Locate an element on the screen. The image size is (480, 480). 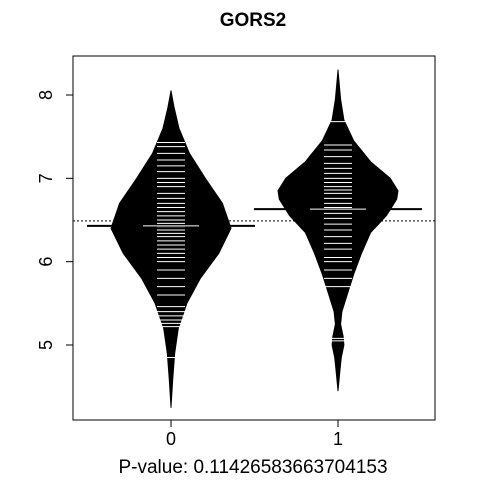
x-tick-label: 0 is located at coordinates (171, 439).